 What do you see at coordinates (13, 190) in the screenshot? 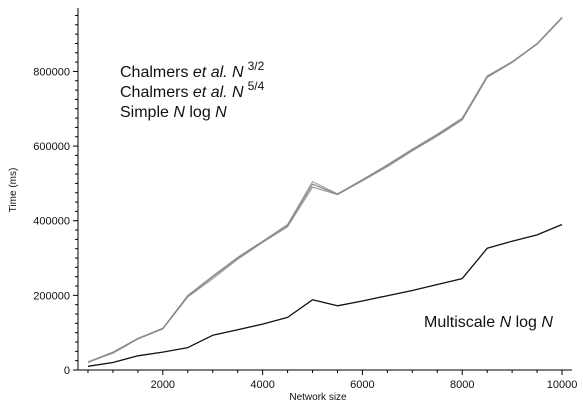
I see `y-axis-title: Time (ms)` at bounding box center [13, 190].